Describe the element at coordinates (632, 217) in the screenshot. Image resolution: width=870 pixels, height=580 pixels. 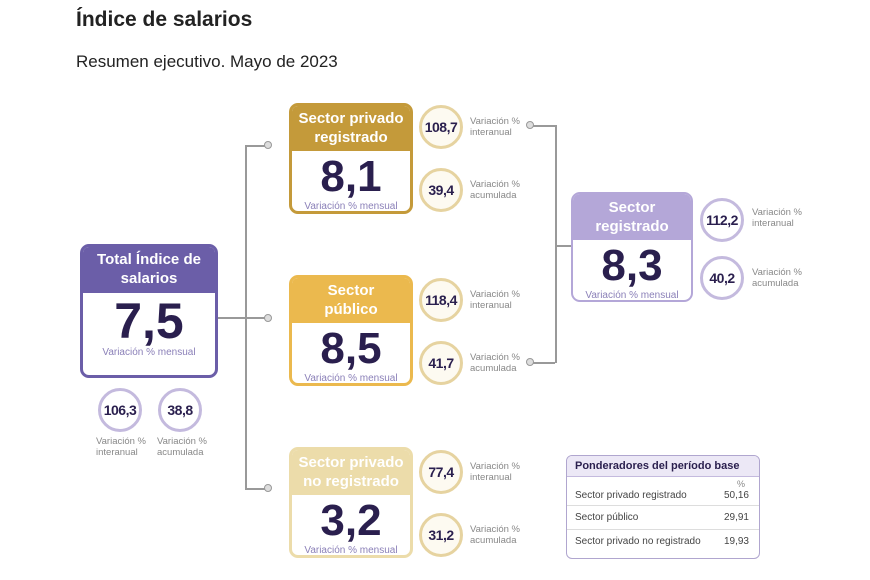
I see `box-title: Sector registrado` at that location.